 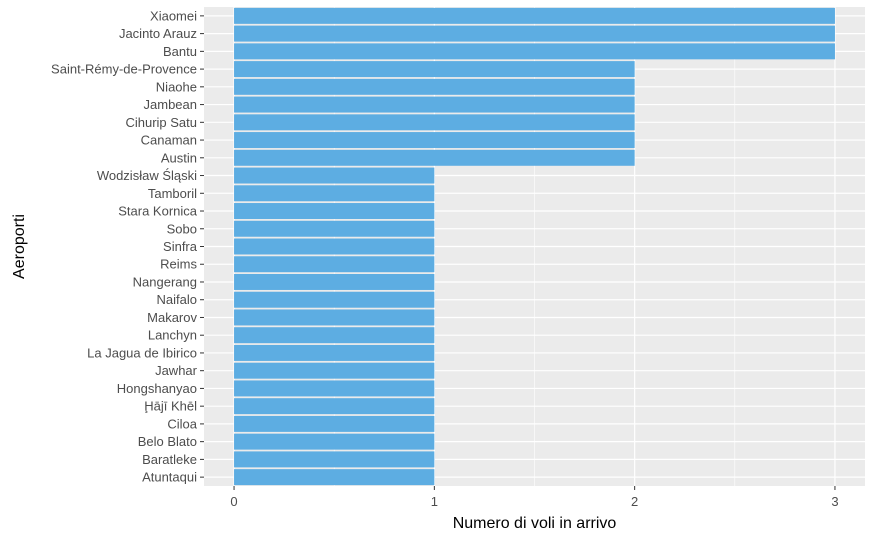 What do you see at coordinates (172, 317) in the screenshot?
I see `y-tick-label: Makarov` at bounding box center [172, 317].